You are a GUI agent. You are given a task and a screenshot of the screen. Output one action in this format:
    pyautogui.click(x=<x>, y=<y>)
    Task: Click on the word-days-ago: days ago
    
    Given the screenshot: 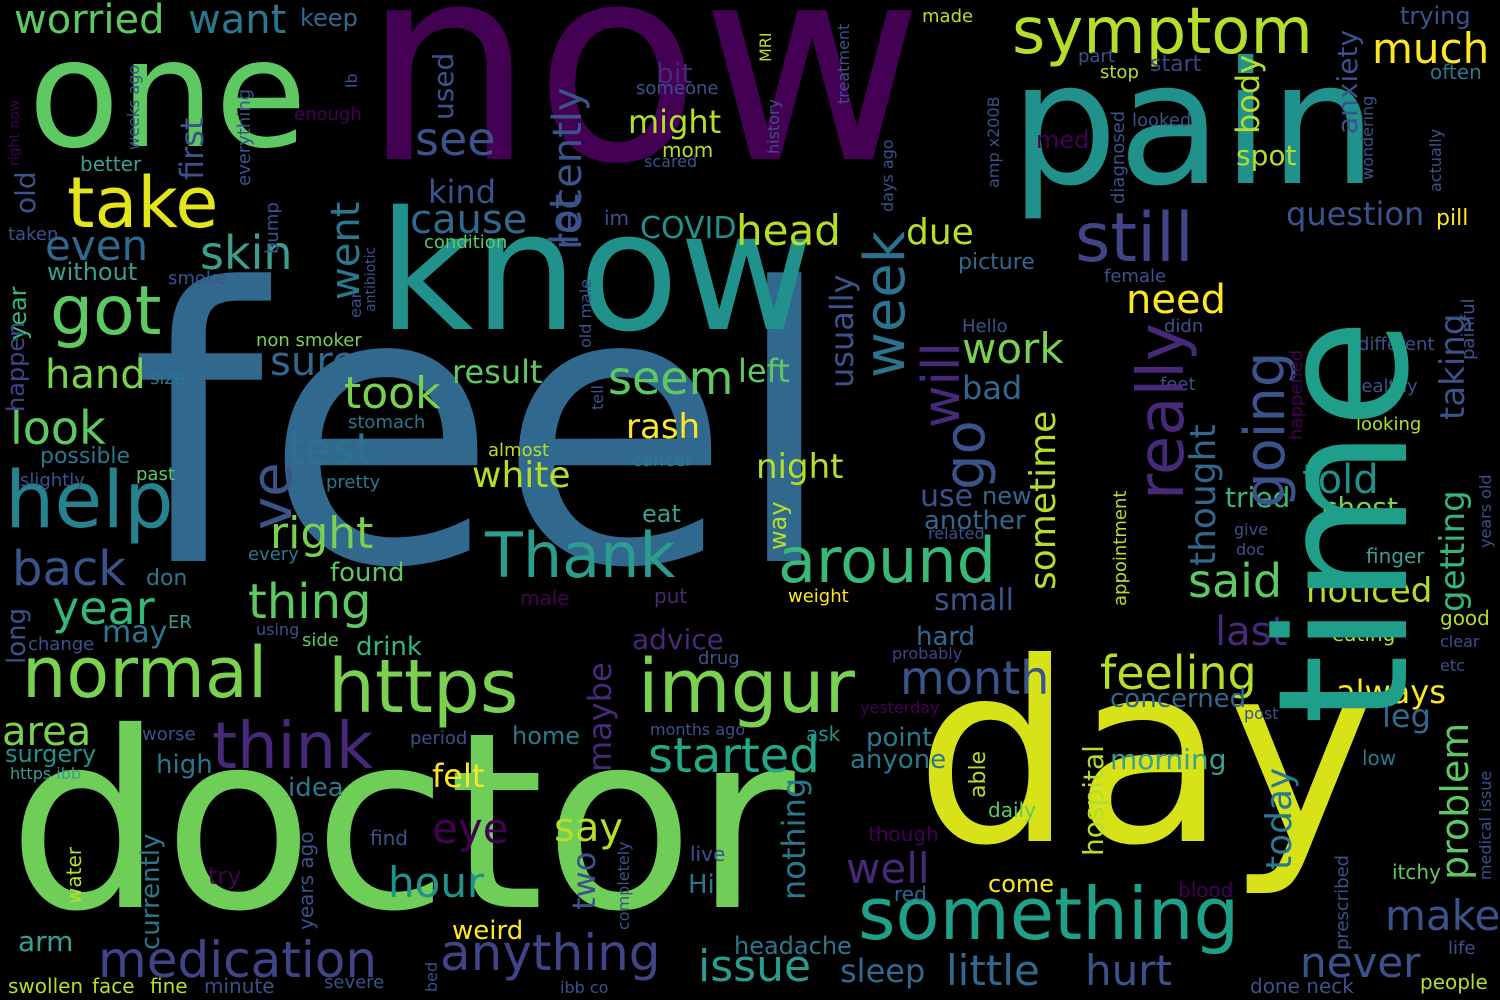 What is the action you would take?
    pyautogui.click(x=887, y=175)
    